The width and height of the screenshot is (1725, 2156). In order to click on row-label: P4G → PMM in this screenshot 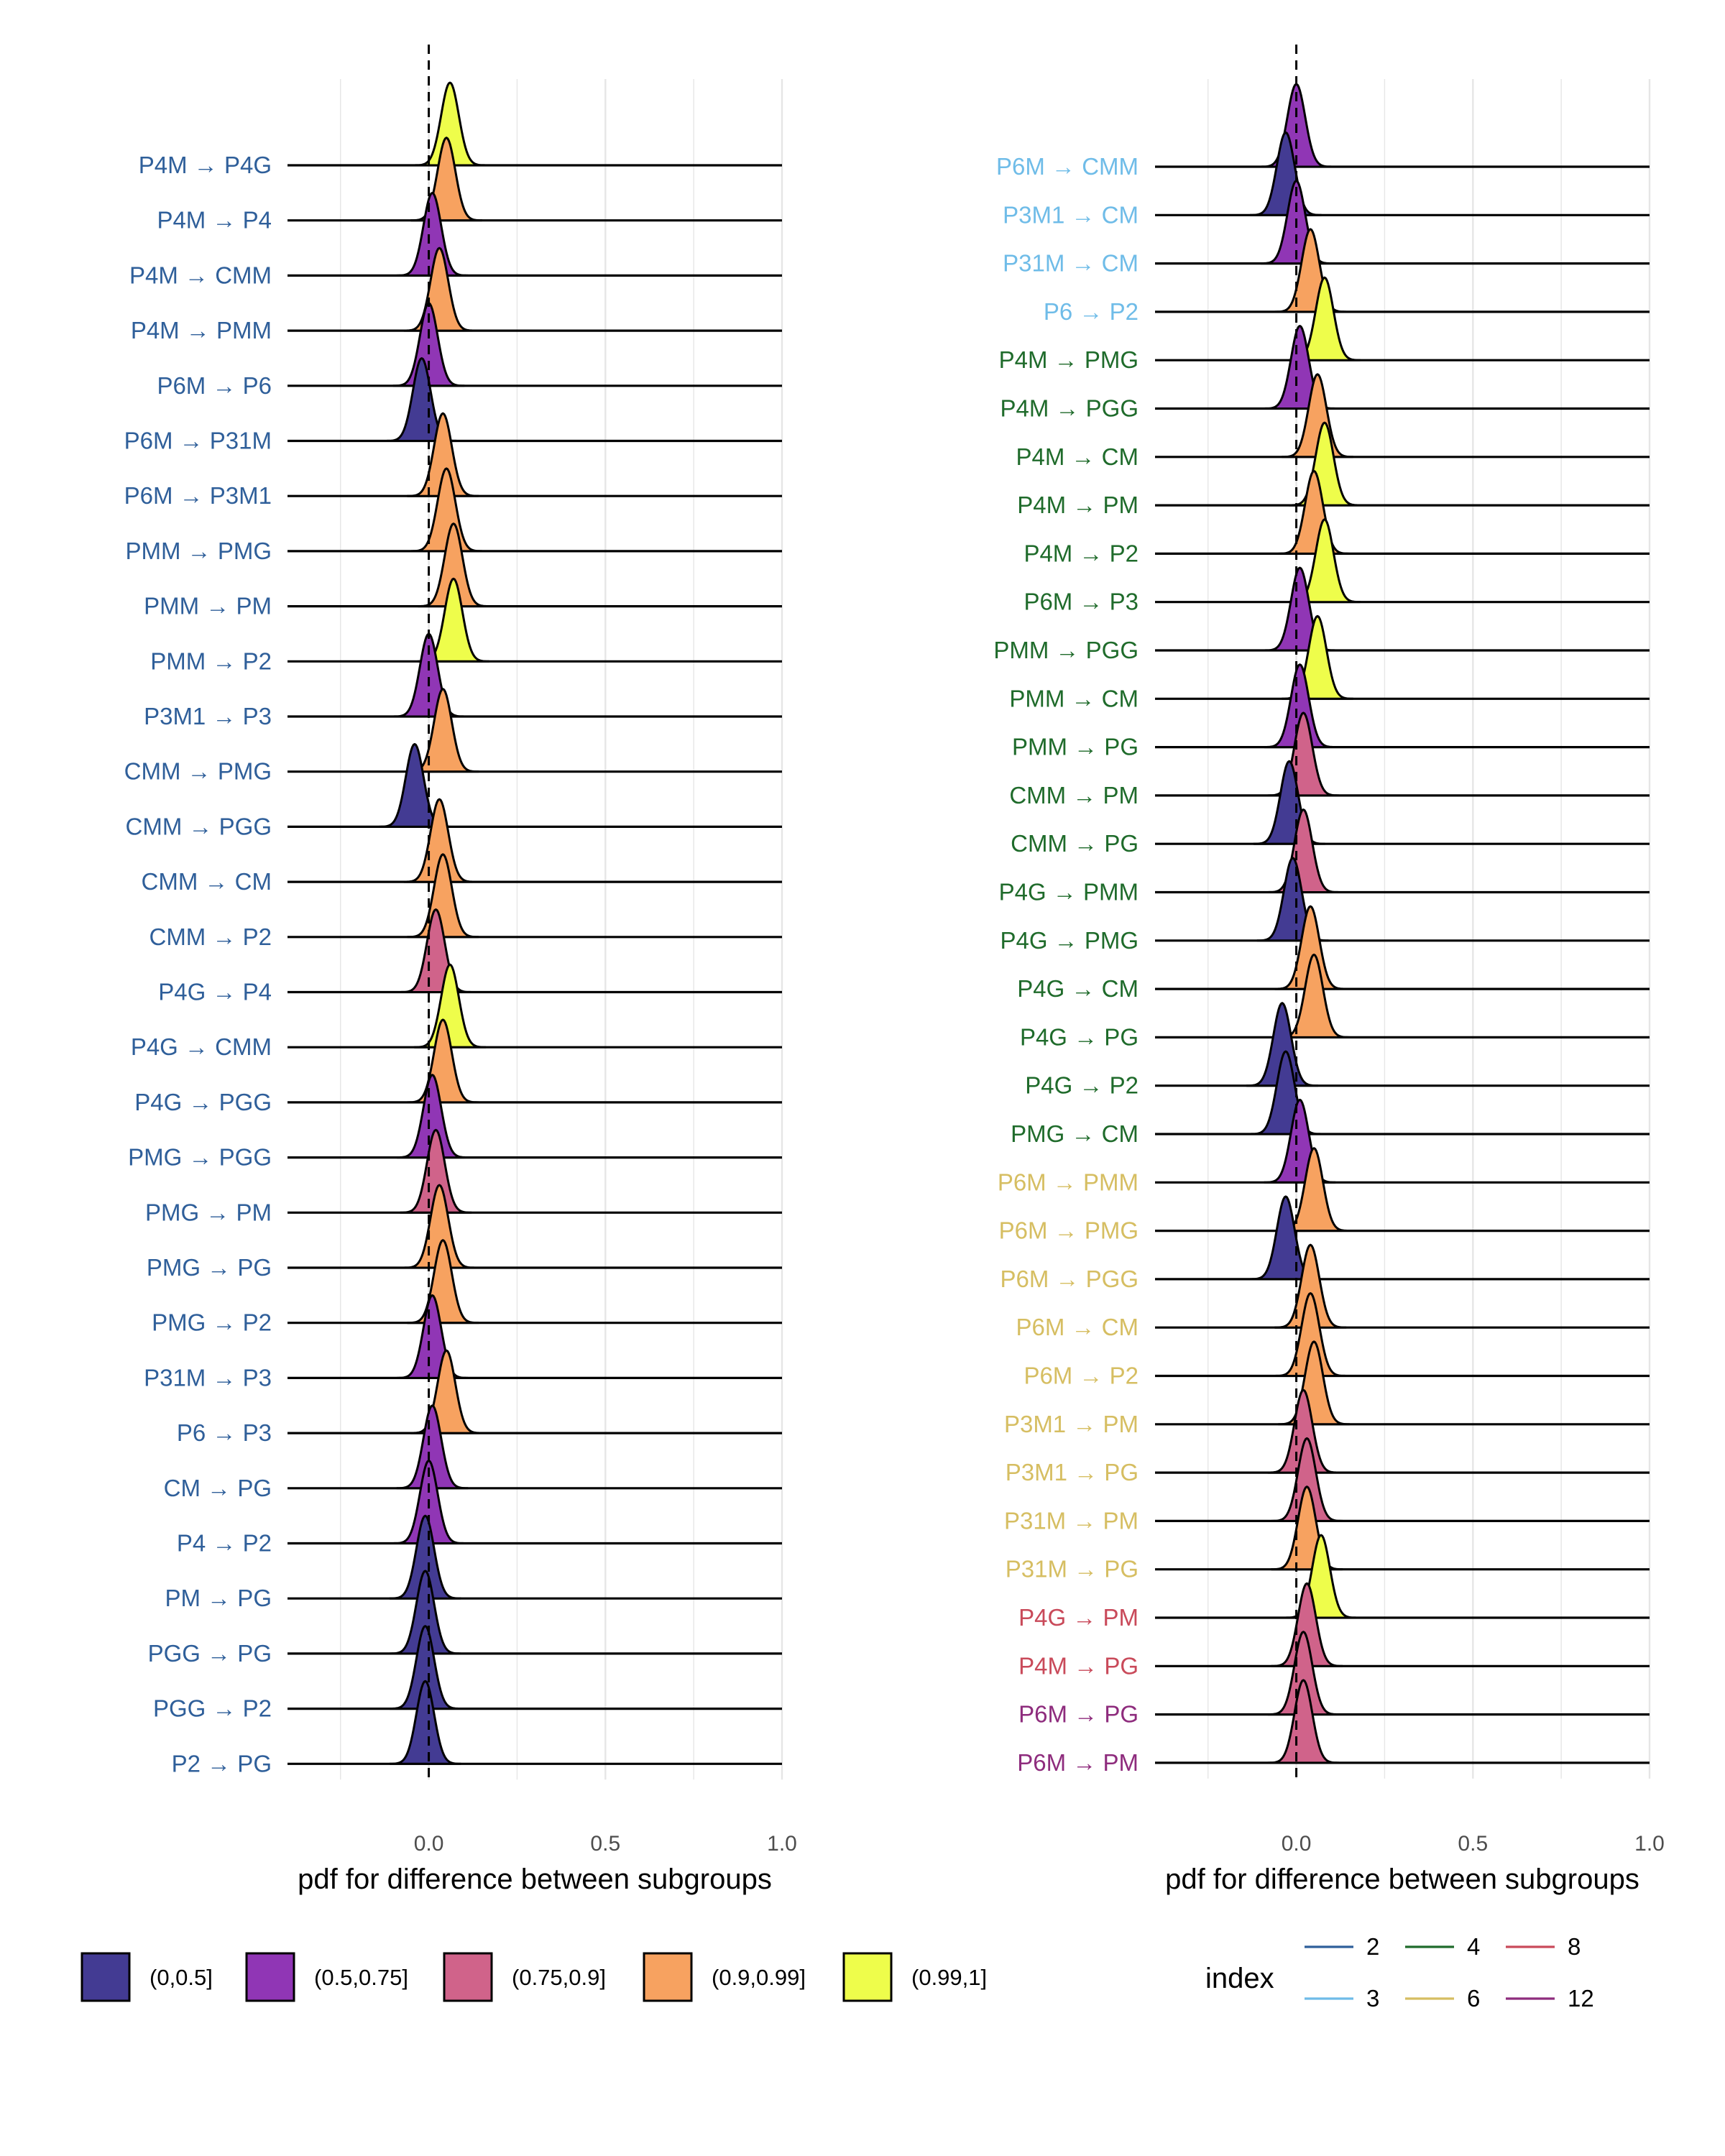, I will do `click(1068, 892)`.